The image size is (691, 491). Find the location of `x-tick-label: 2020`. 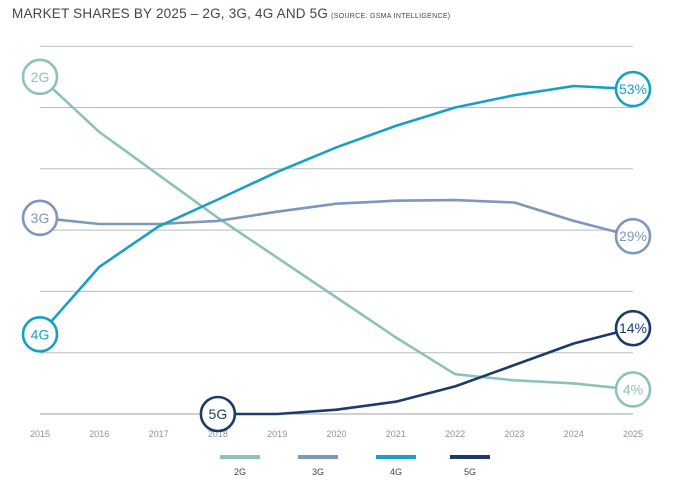

x-tick-label: 2020 is located at coordinates (336, 434).